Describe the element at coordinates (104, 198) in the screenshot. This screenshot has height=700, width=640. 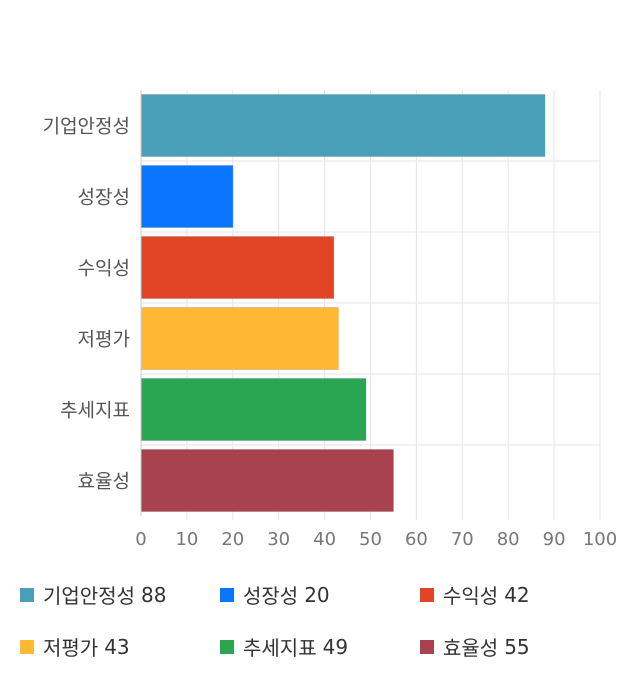
I see `category-label: 성장성` at that location.